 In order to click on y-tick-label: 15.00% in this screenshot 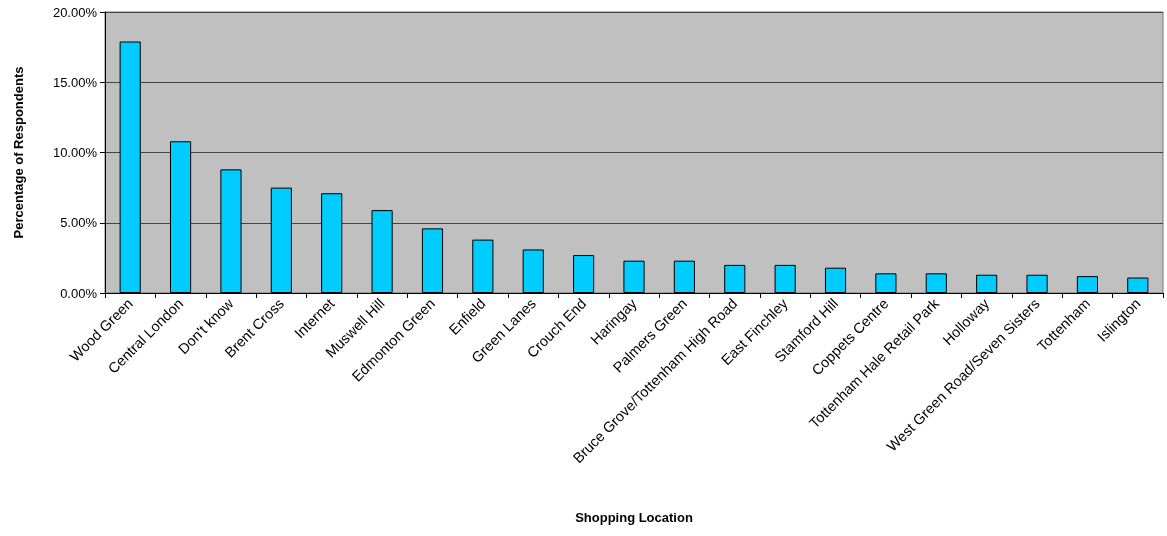, I will do `click(75, 82)`.